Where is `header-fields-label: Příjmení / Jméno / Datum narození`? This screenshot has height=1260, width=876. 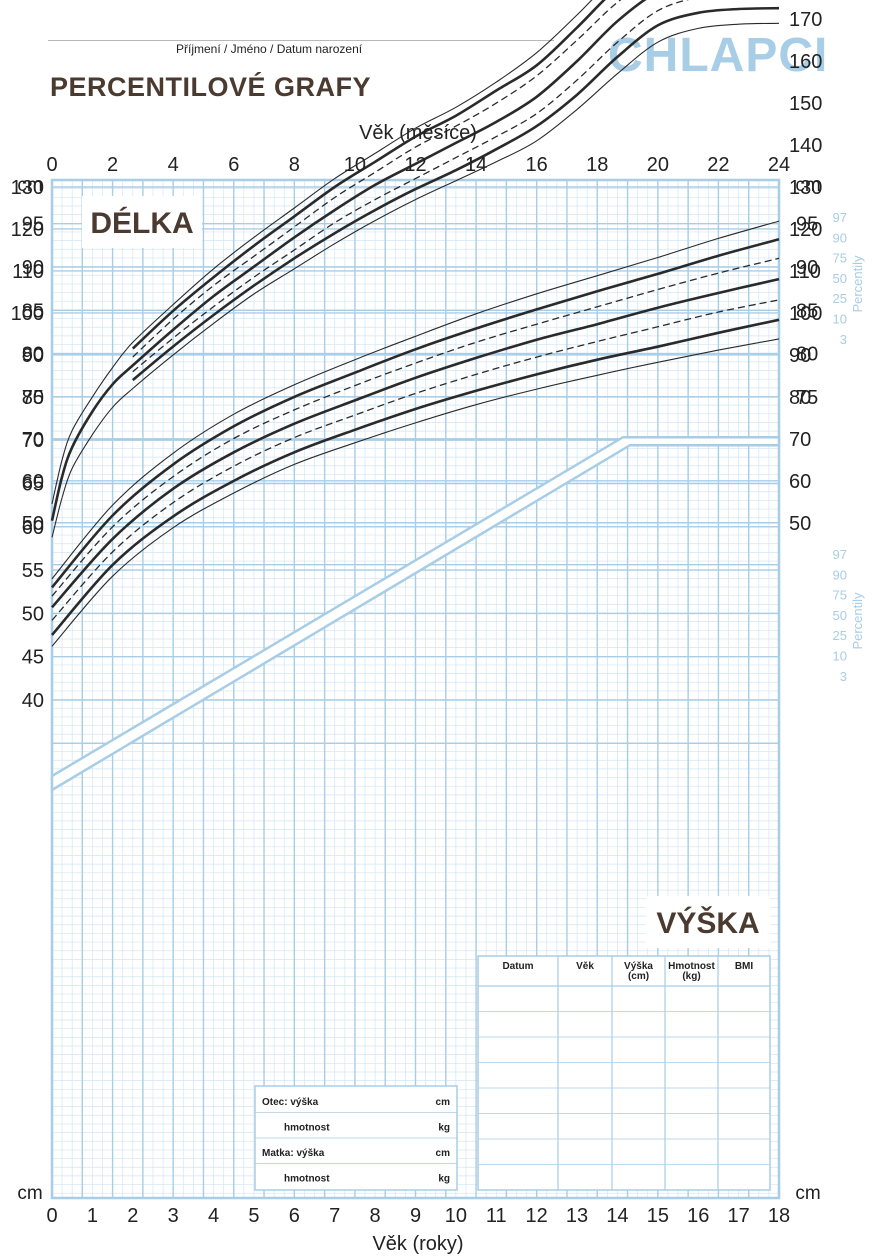
header-fields-label: Příjmení / Jméno / Datum narození is located at coordinates (269, 49).